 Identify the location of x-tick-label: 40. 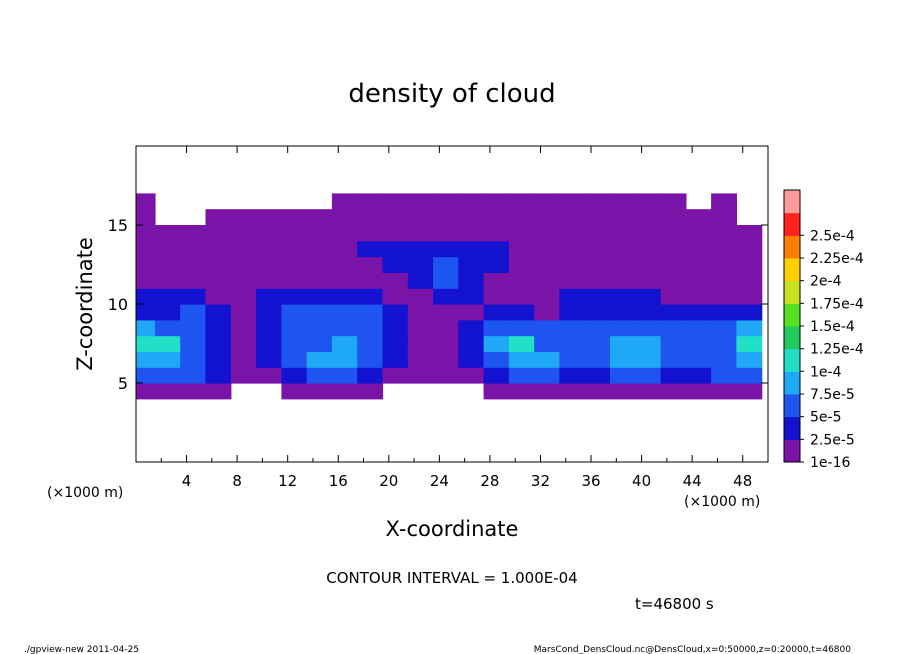
(641, 481).